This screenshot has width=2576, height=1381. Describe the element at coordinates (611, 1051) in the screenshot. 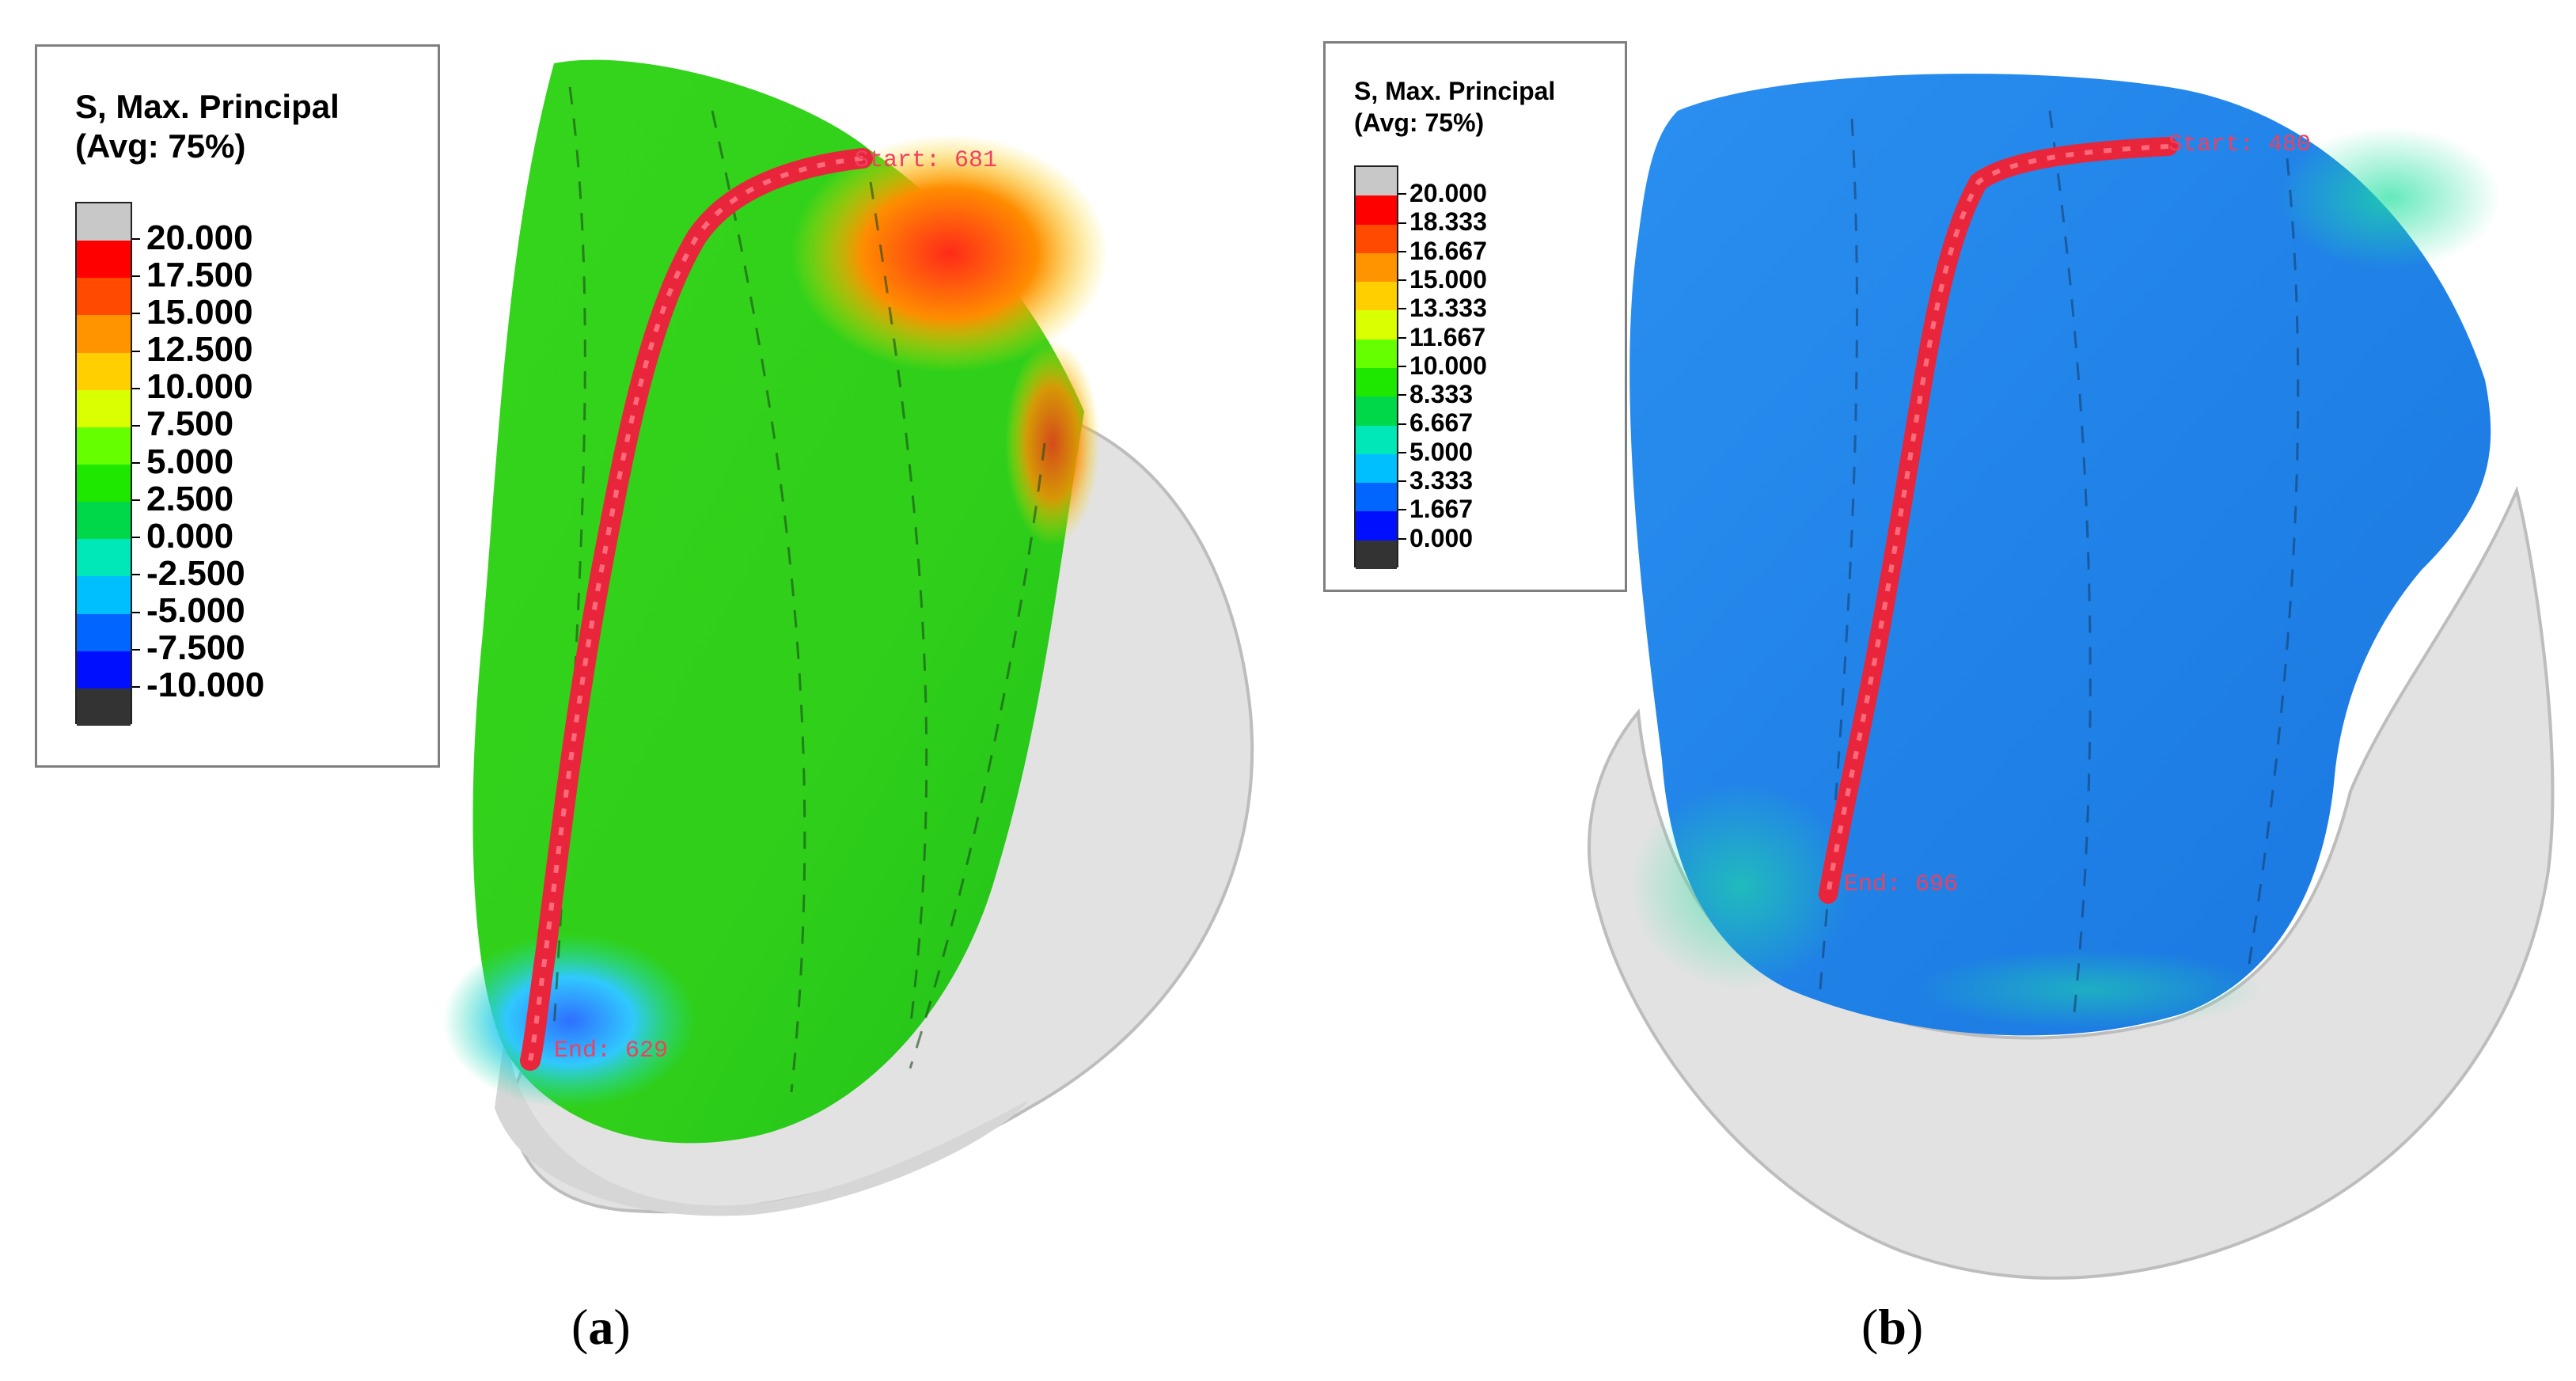

I see `path-end-label: End: 629` at that location.